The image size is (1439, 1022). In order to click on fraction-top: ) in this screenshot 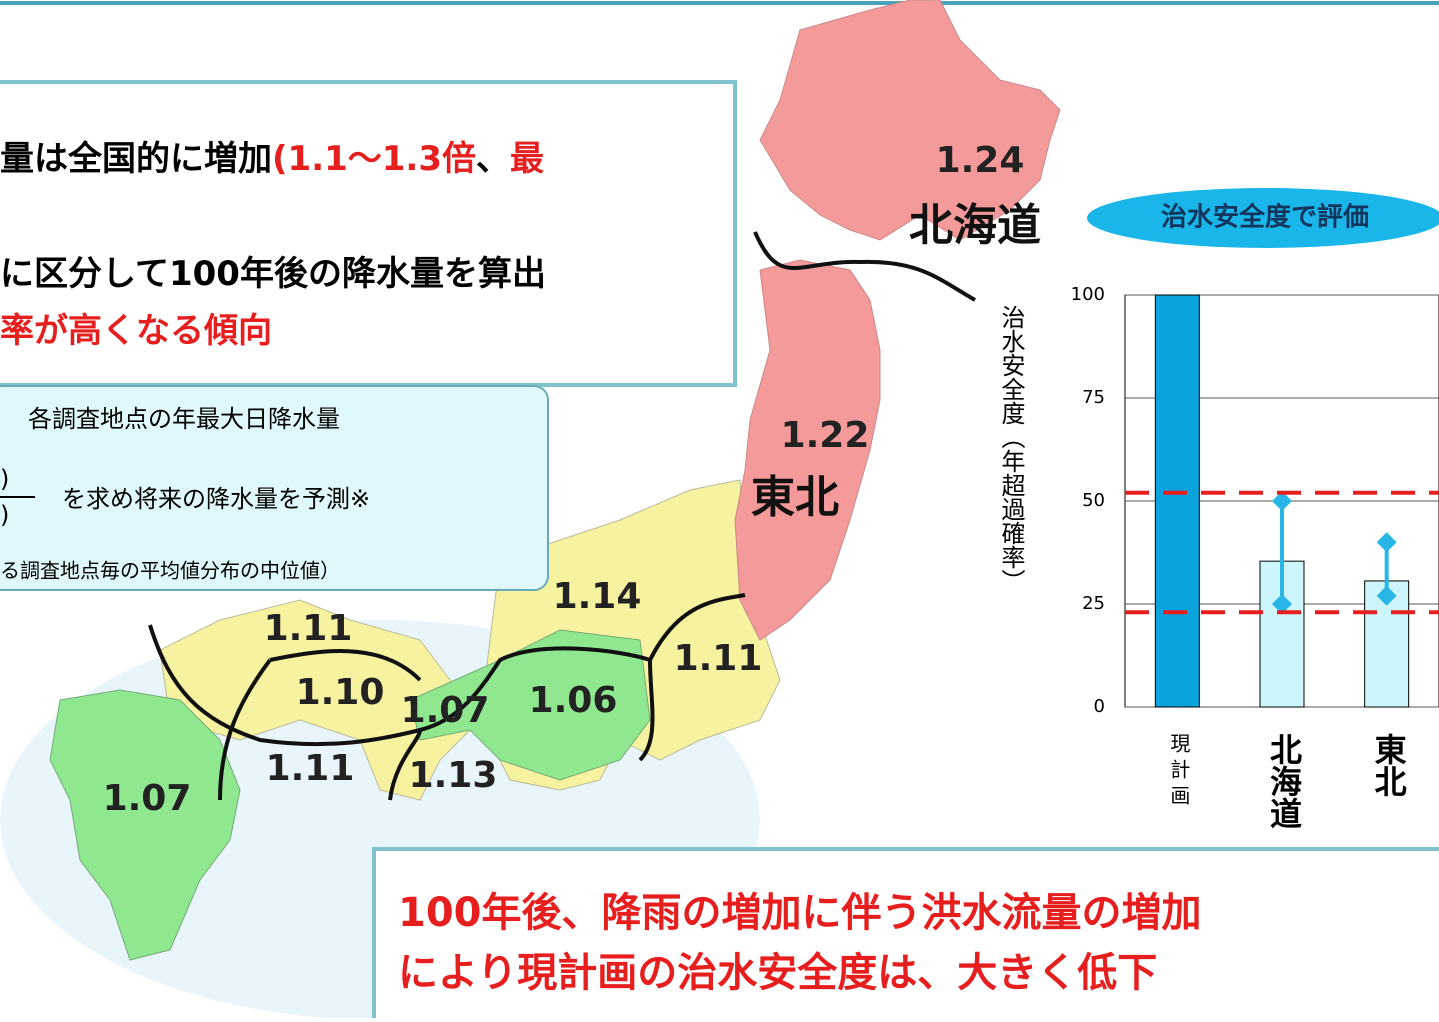, I will do `click(4, 479)`.